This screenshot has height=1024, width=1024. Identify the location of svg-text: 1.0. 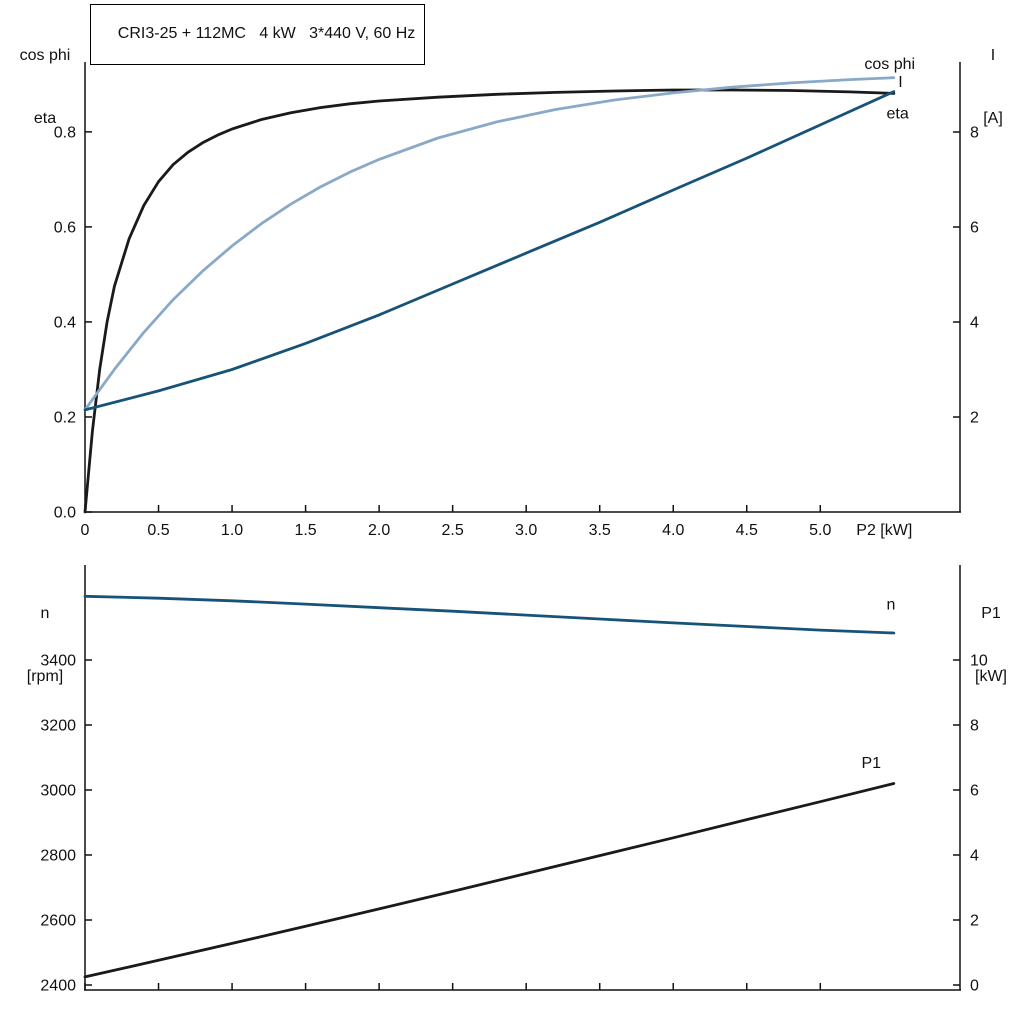
(232, 530).